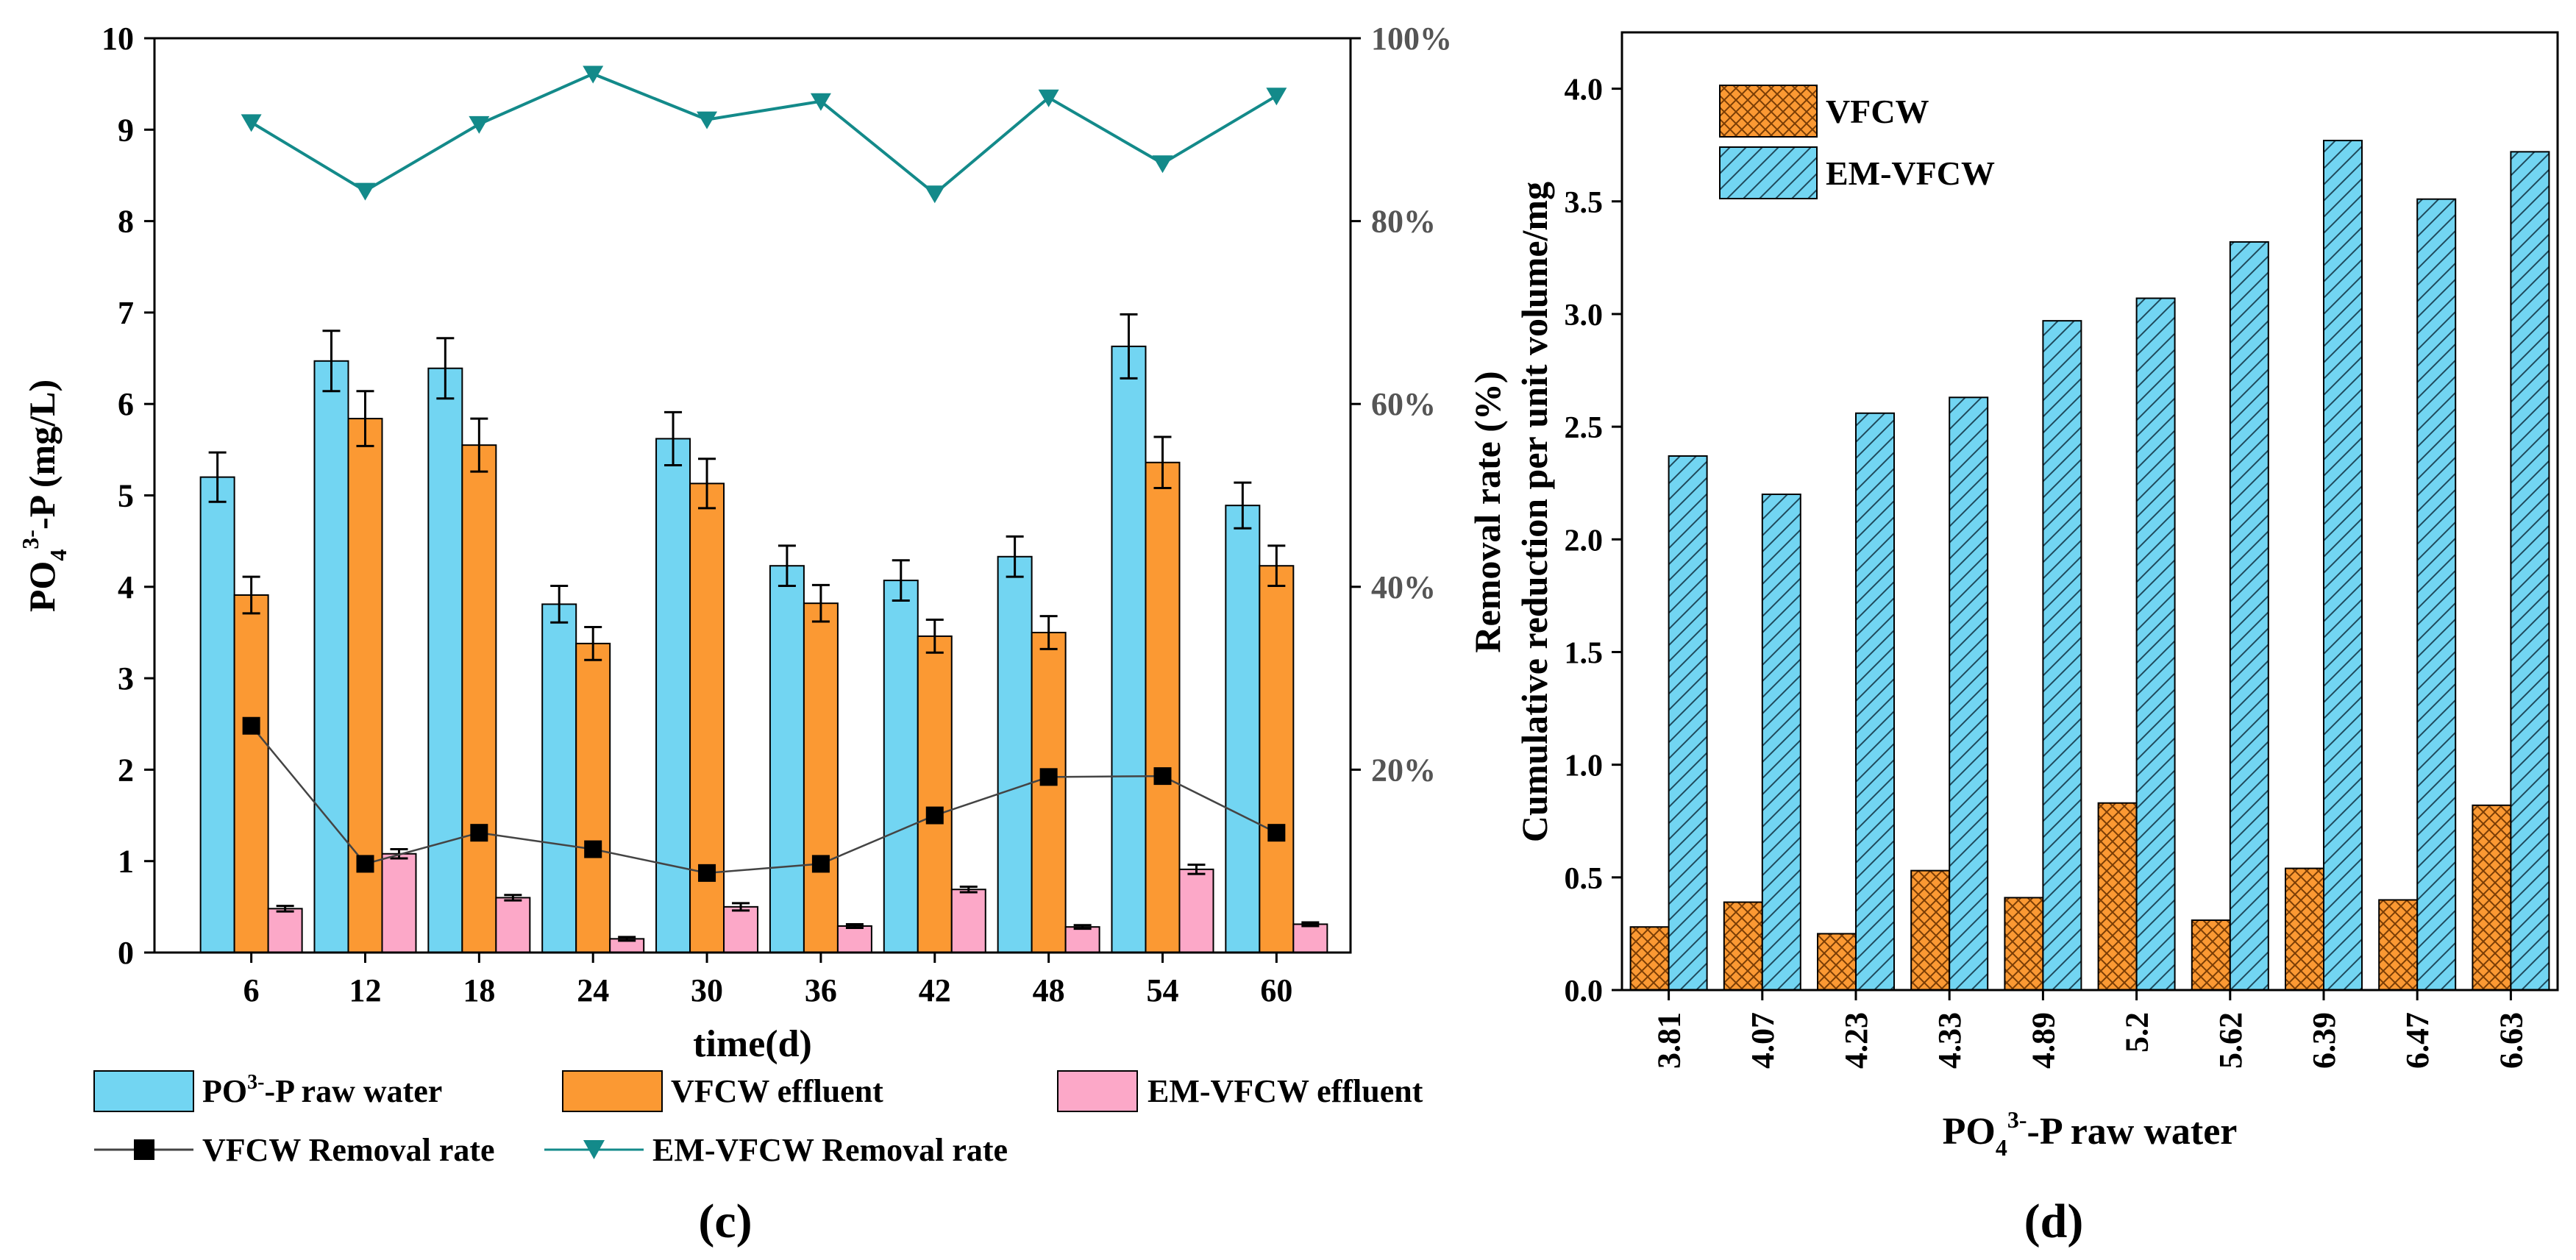 This screenshot has height=1260, width=2576. Describe the element at coordinates (777, 1091) in the screenshot. I see `legend-label-vfcw: VFCW effluent` at that location.